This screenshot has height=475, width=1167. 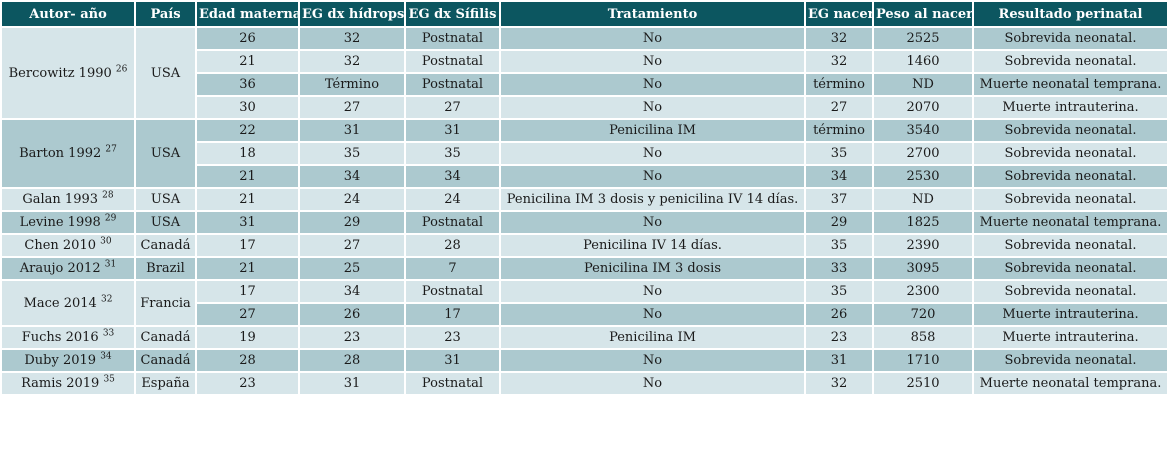 What do you see at coordinates (60, 153) in the screenshot?
I see `author-name: Barton 1992` at bounding box center [60, 153].